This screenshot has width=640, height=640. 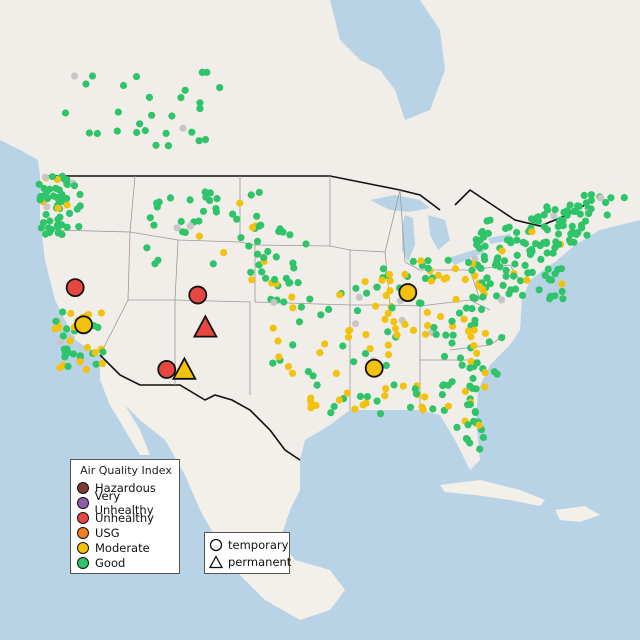 What do you see at coordinates (400, 203) in the screenshot?
I see `lake-superior` at bounding box center [400, 203].